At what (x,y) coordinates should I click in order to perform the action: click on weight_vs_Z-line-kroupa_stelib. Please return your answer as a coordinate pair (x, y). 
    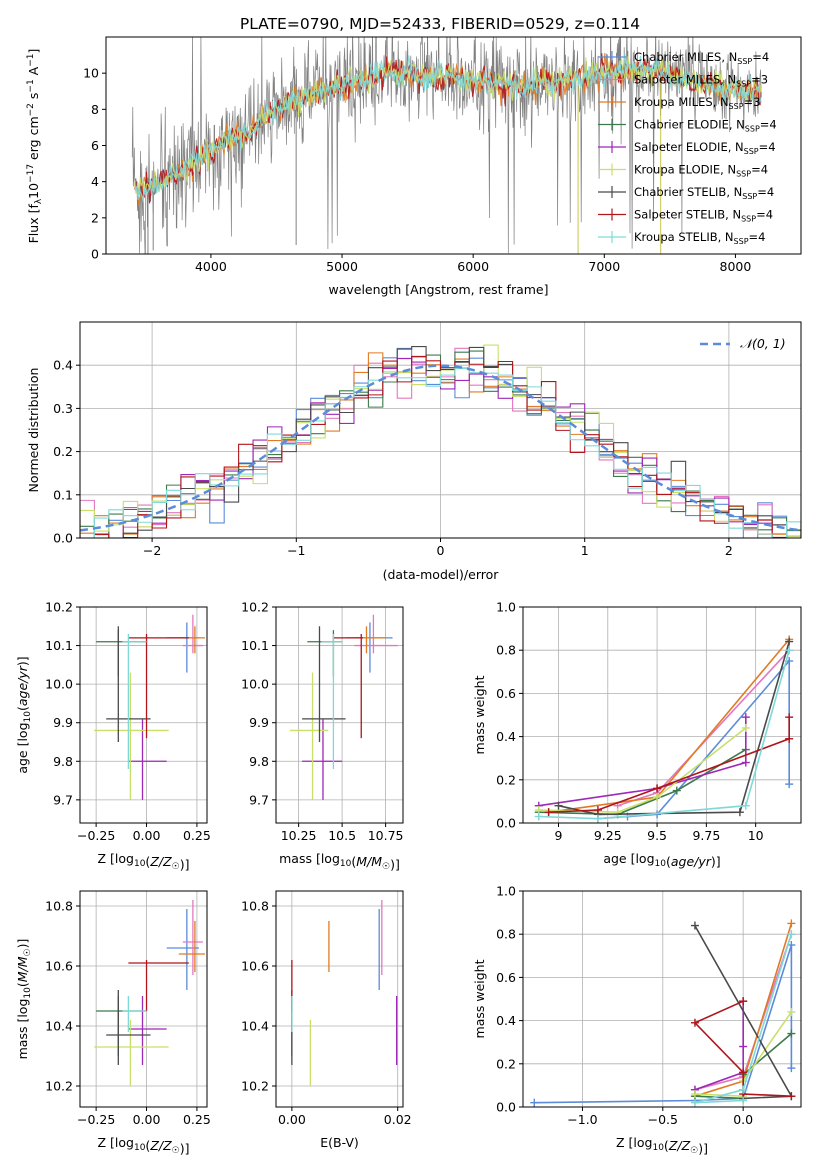
    Looking at the image, I should click on (743, 1018).